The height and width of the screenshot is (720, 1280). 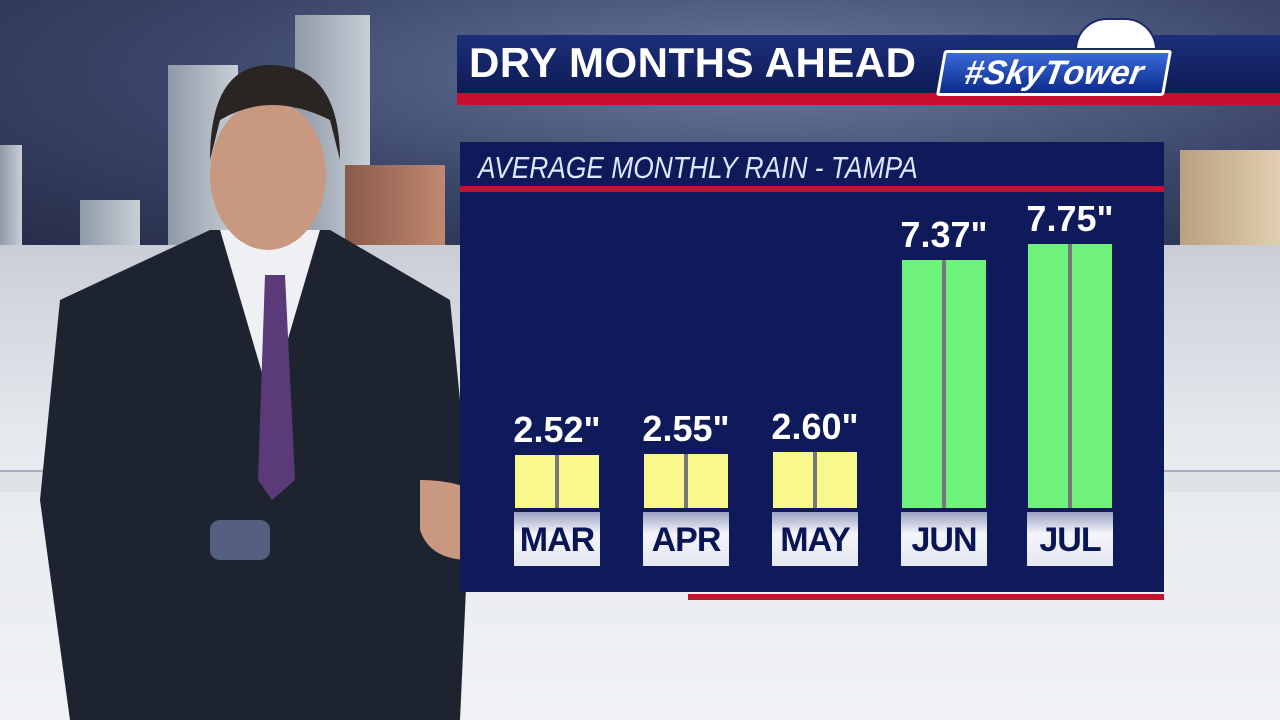 I want to click on panel-bottom-accent, so click(x=926, y=597).